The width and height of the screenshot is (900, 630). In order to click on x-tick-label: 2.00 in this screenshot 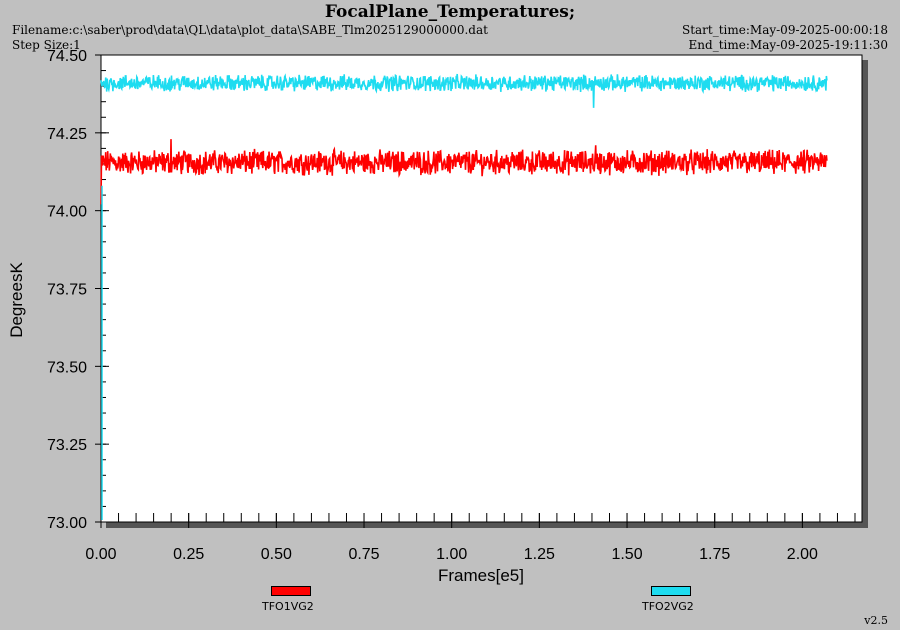, I will do `click(802, 554)`.